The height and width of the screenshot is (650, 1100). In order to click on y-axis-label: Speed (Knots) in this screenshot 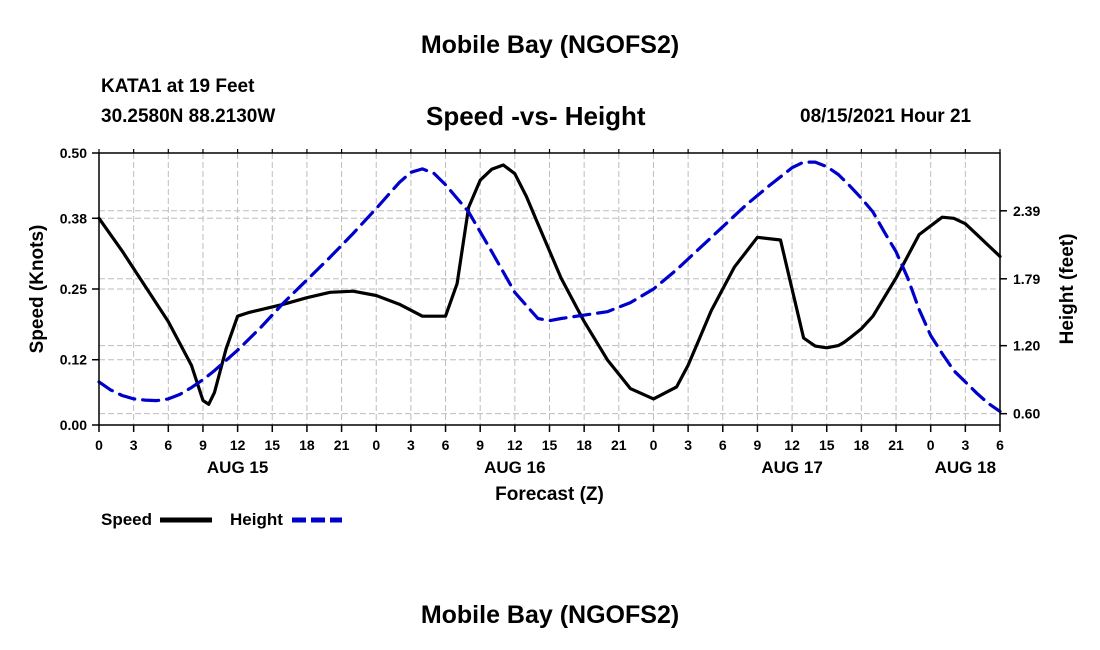, I will do `click(37, 289)`.